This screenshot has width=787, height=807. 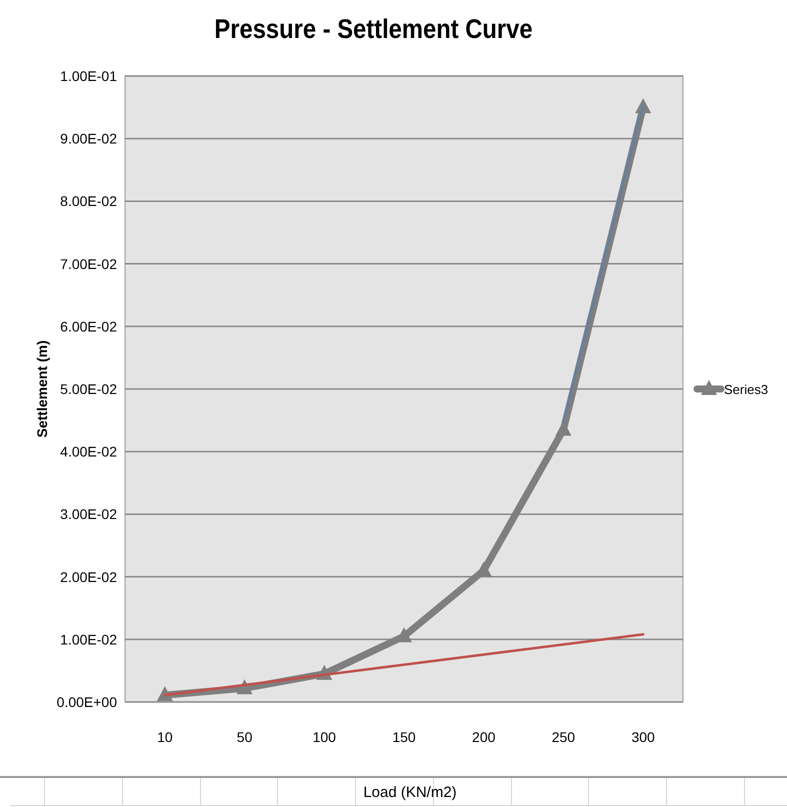 What do you see at coordinates (324, 737) in the screenshot?
I see `x-tick-label: 100` at bounding box center [324, 737].